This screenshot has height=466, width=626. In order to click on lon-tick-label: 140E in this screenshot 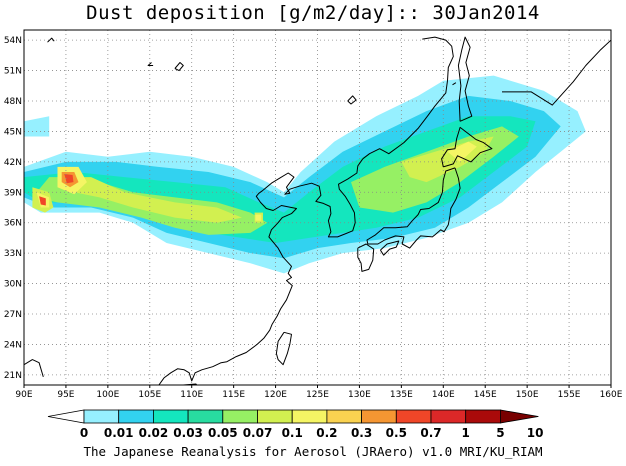, I will do `click(443, 395)`.